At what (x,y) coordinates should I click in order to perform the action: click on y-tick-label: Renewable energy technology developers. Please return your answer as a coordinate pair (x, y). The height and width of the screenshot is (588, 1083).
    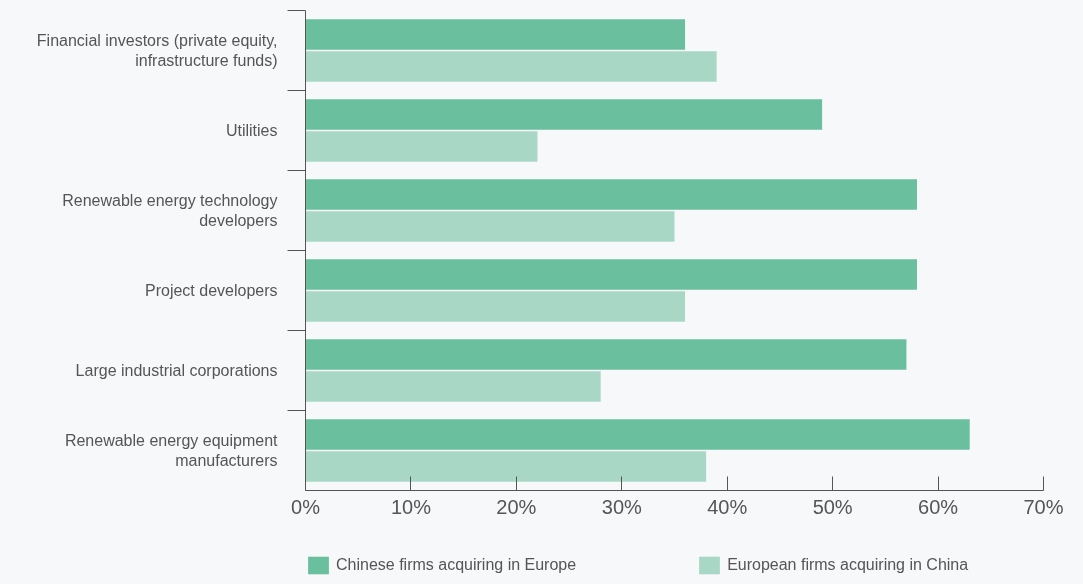
    Looking at the image, I should click on (170, 210).